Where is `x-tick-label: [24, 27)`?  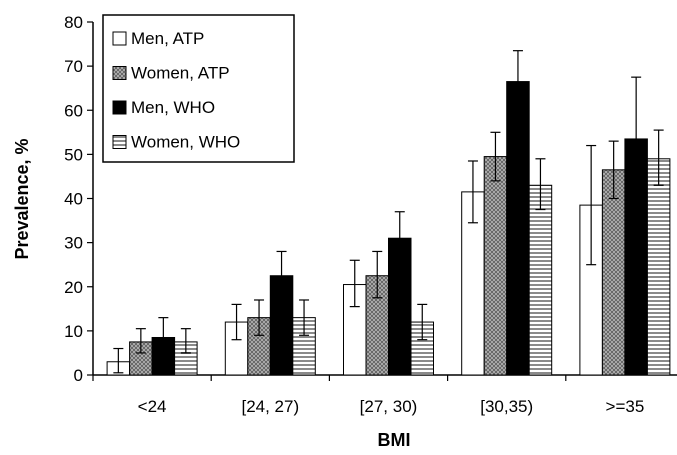
x-tick-label: [24, 27) is located at coordinates (270, 406).